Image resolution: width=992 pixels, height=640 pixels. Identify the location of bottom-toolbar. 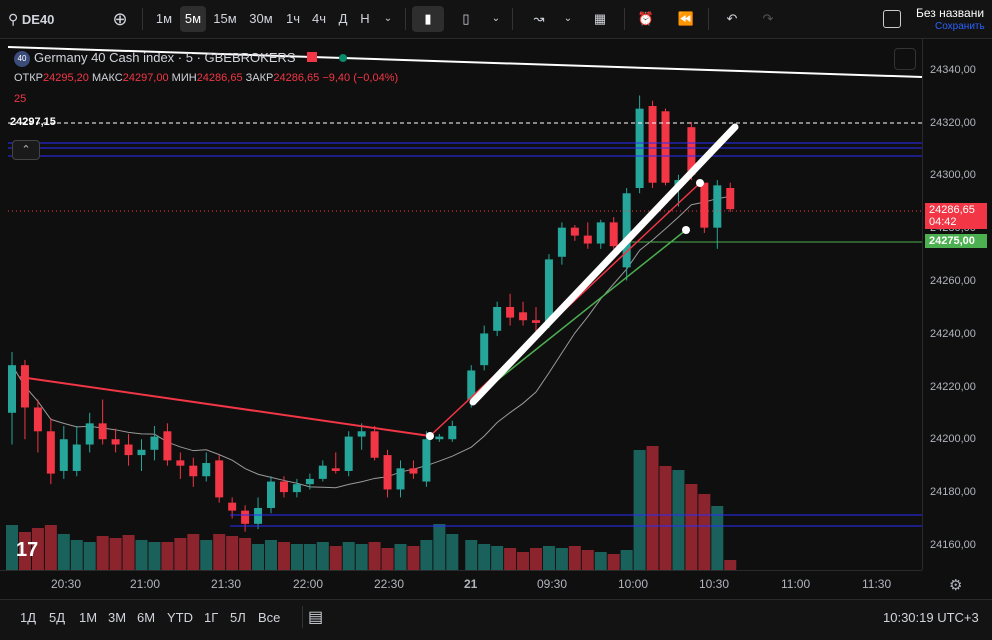
(496, 619).